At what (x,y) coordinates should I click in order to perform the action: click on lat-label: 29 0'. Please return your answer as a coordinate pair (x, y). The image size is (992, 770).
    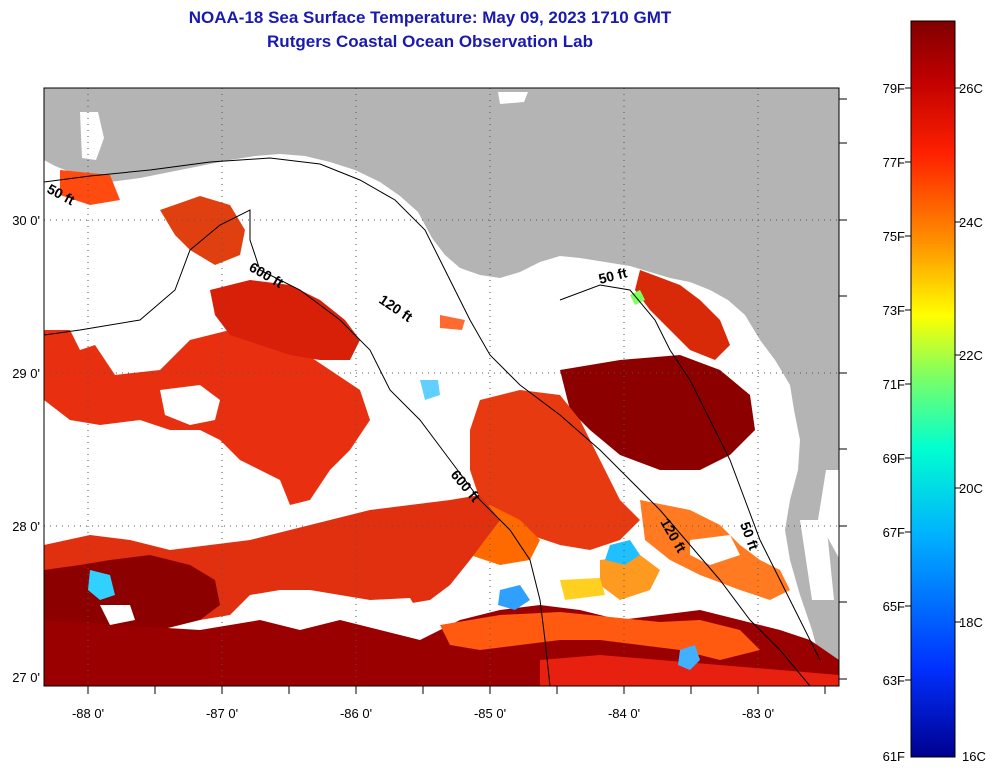
    Looking at the image, I should click on (26, 373).